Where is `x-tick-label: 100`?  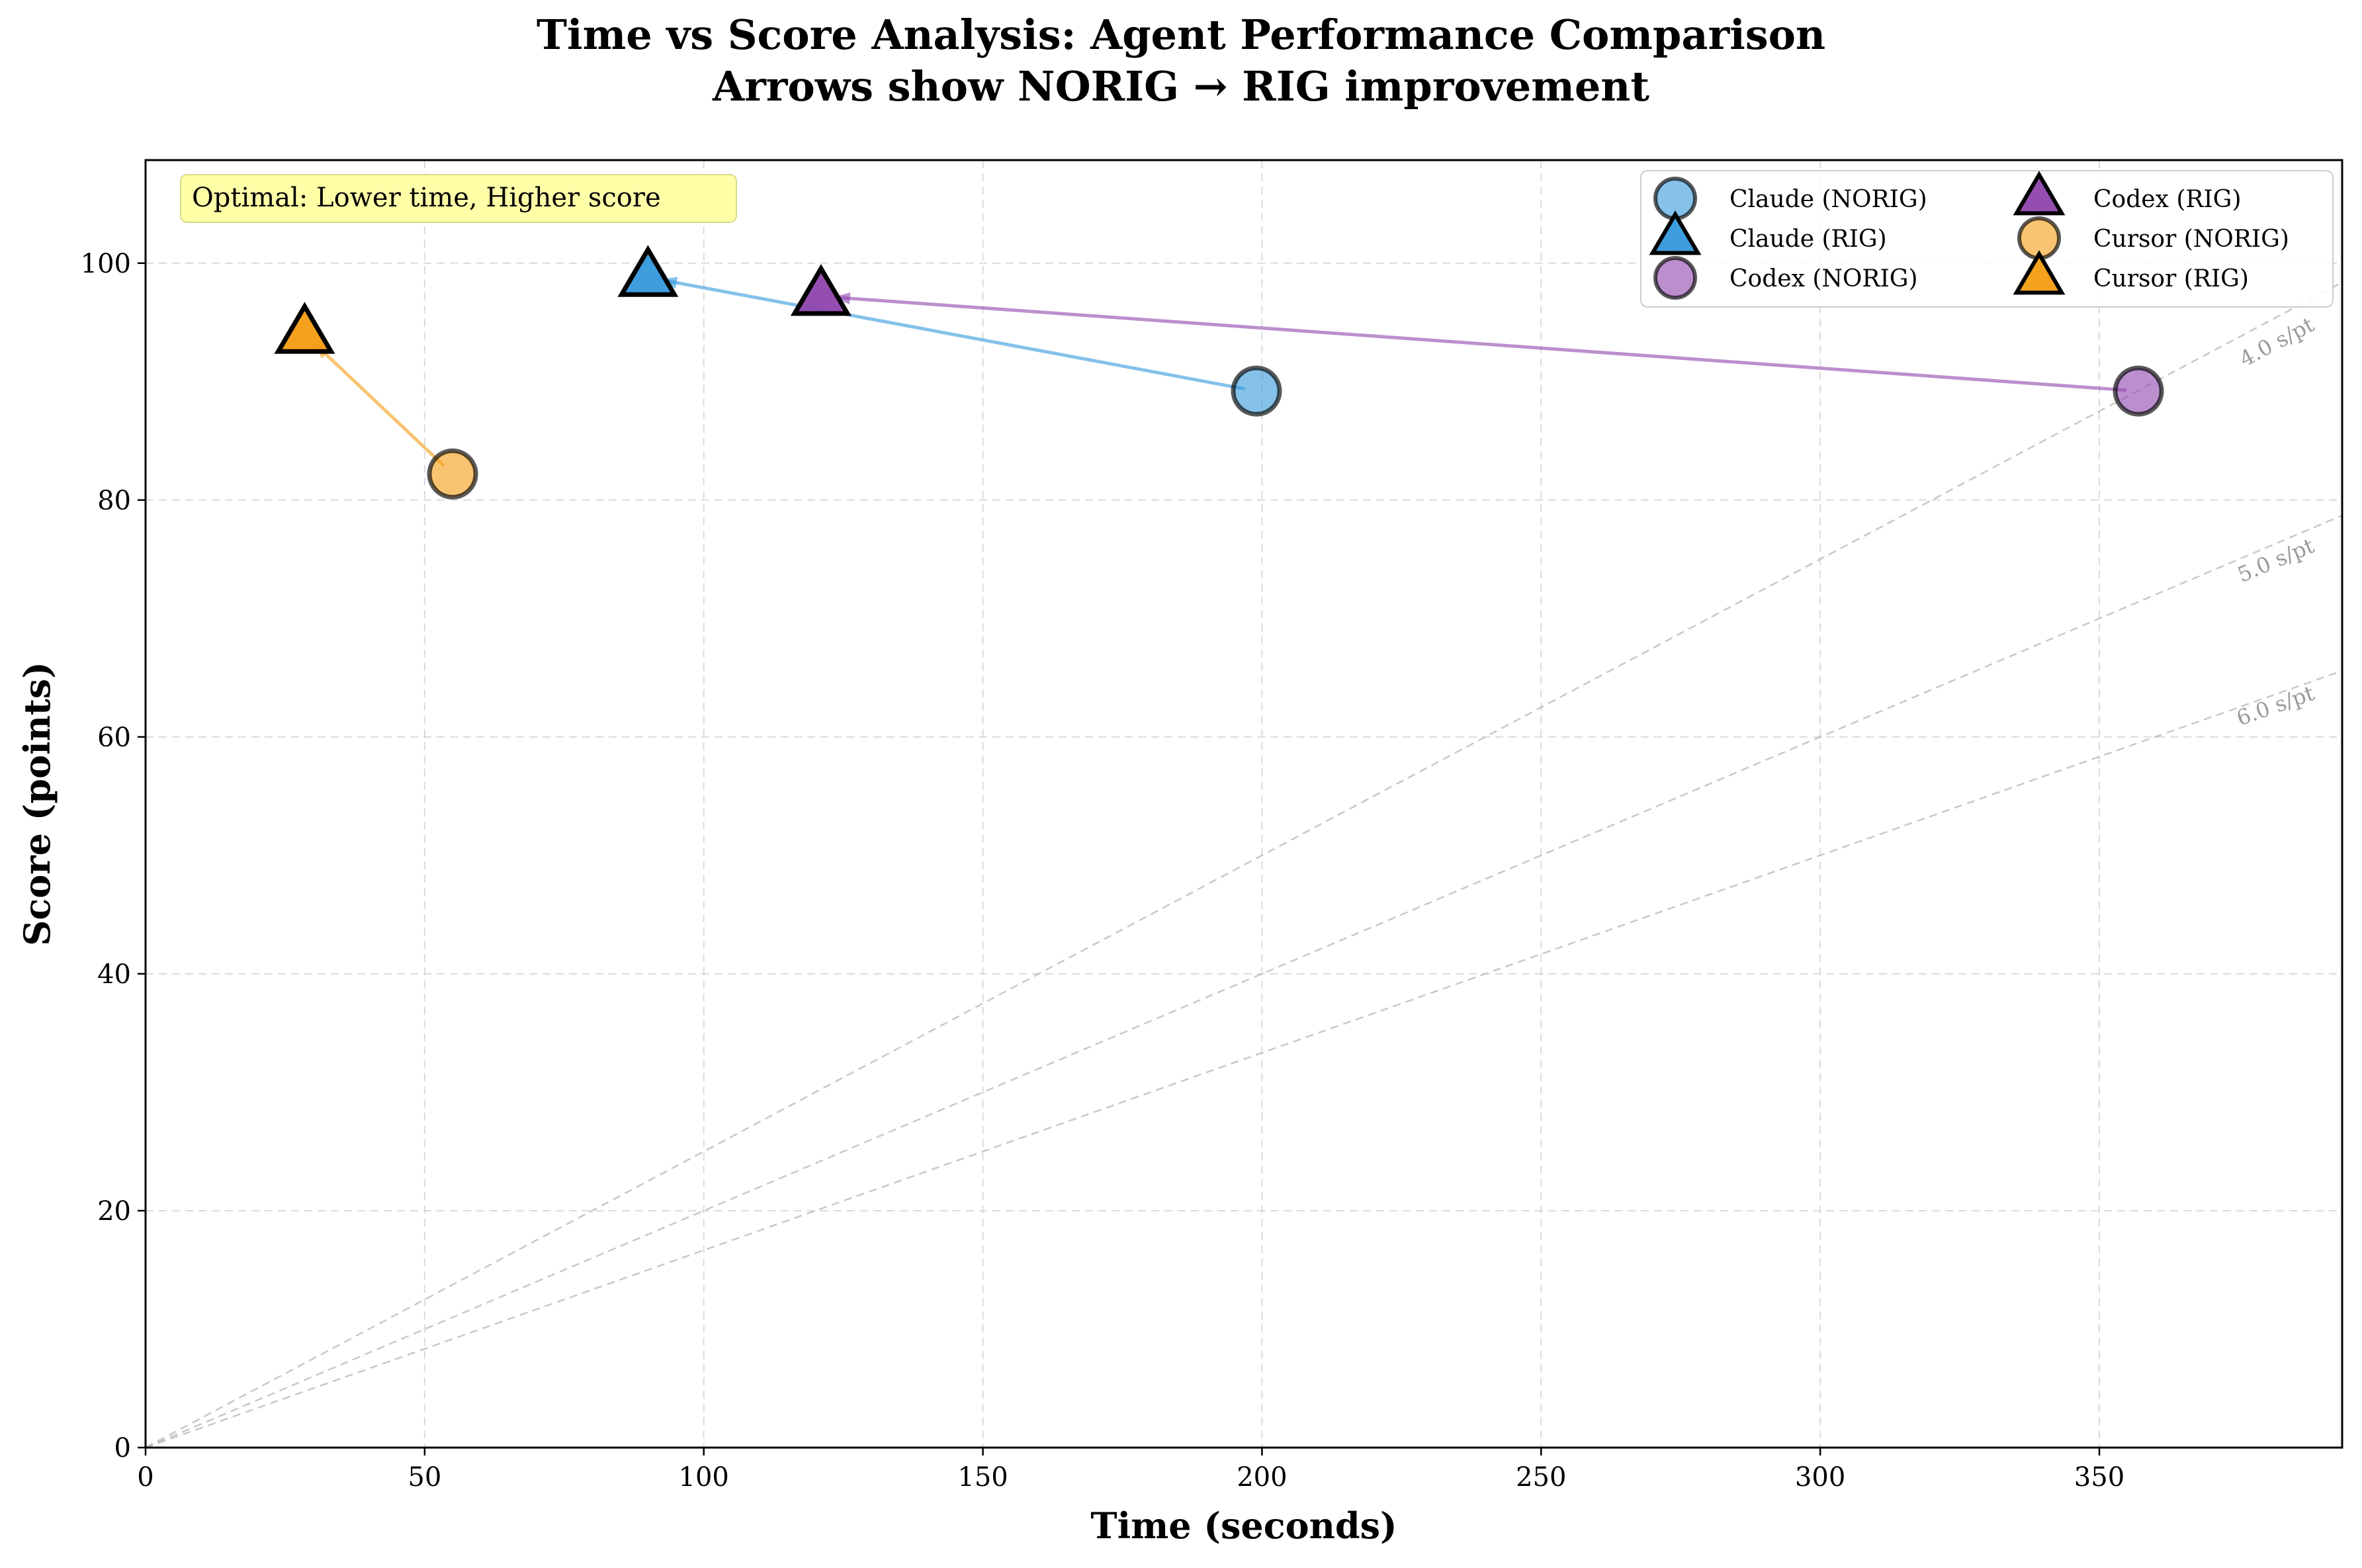
x-tick-label: 100 is located at coordinates (704, 1477).